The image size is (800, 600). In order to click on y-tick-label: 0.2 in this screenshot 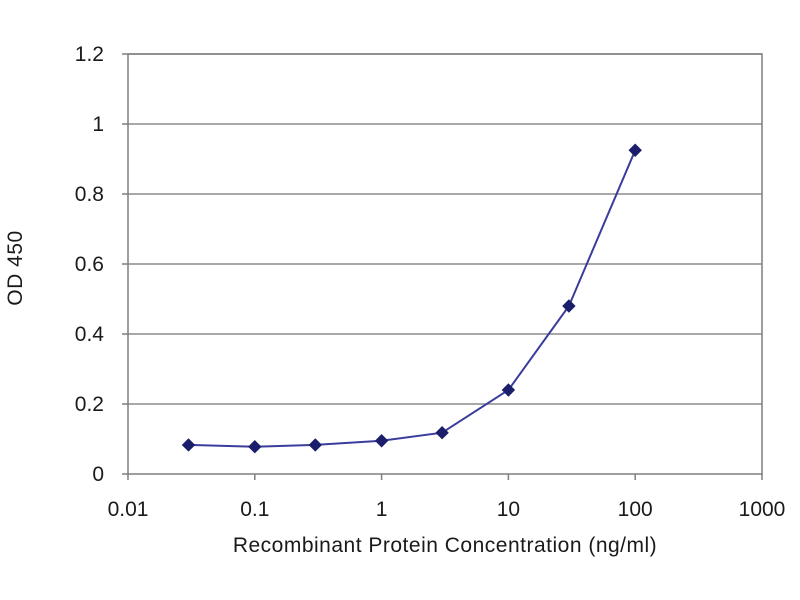, I will do `click(89, 404)`.